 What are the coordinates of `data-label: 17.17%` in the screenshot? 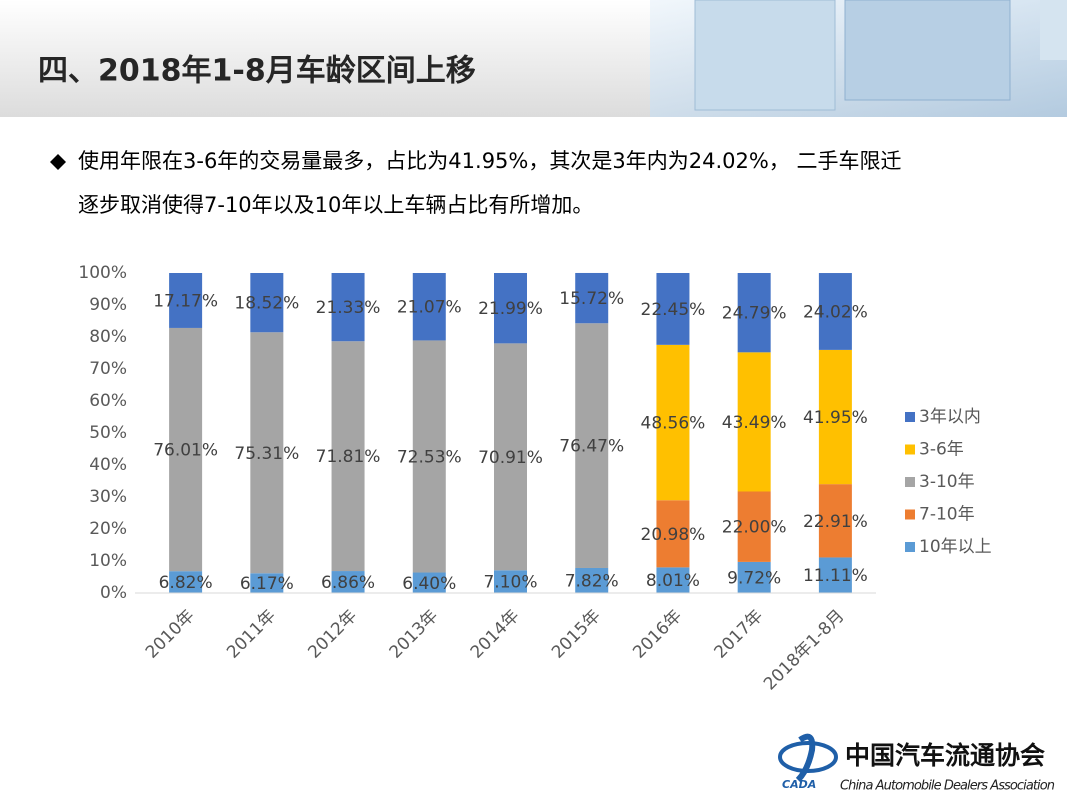 It's located at (185, 301).